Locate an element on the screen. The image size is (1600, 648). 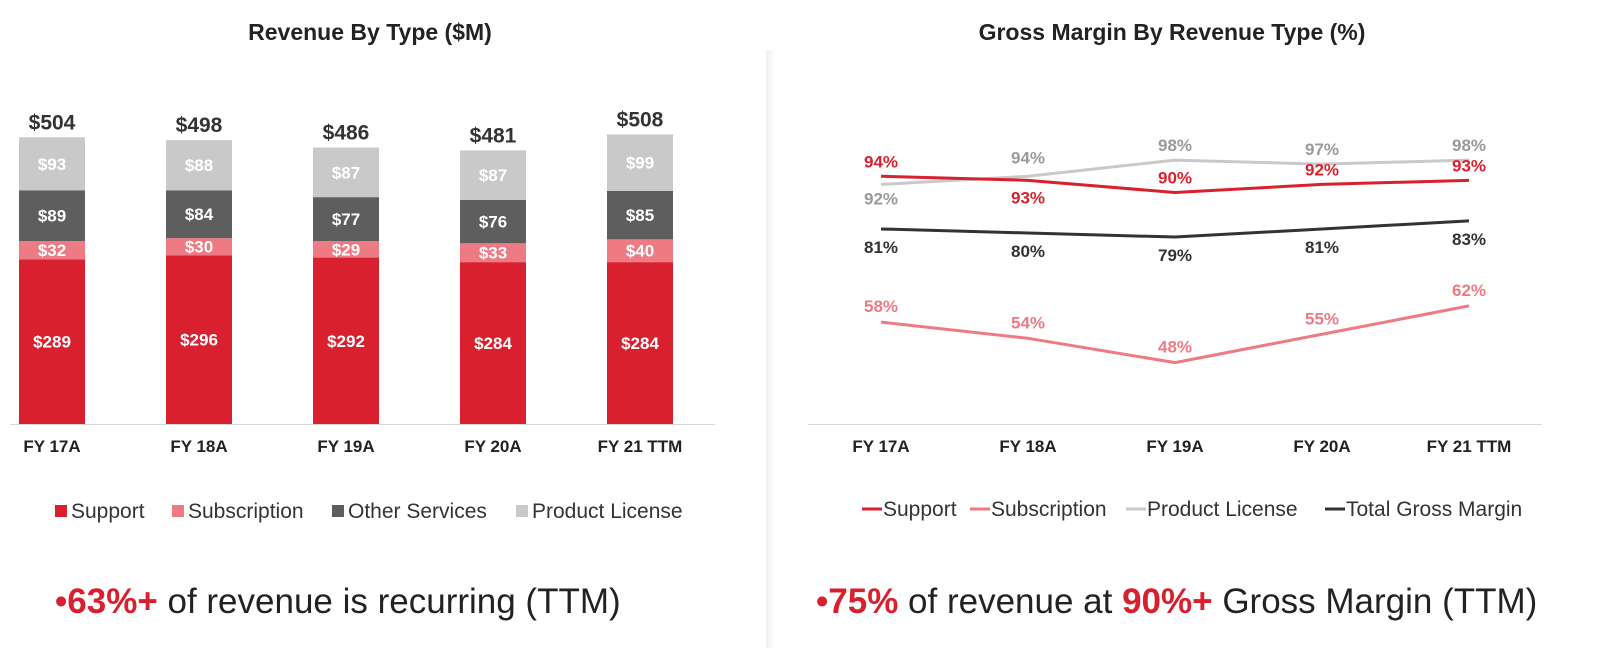
legend-label: Total Gross Margin is located at coordinates (1434, 509).